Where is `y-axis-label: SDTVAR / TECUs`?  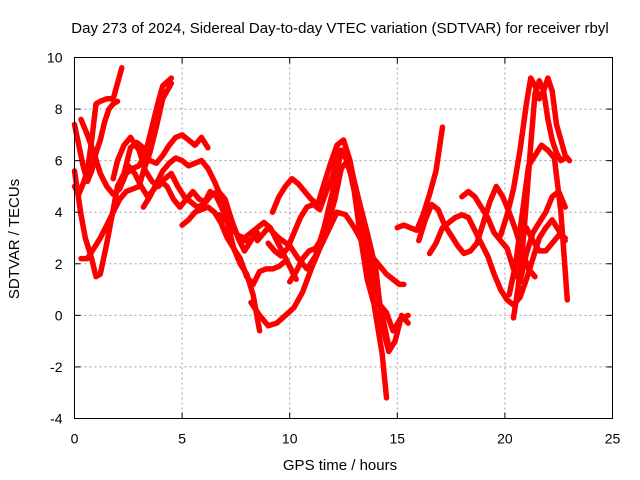 y-axis-label: SDTVAR / TECUs is located at coordinates (14, 239).